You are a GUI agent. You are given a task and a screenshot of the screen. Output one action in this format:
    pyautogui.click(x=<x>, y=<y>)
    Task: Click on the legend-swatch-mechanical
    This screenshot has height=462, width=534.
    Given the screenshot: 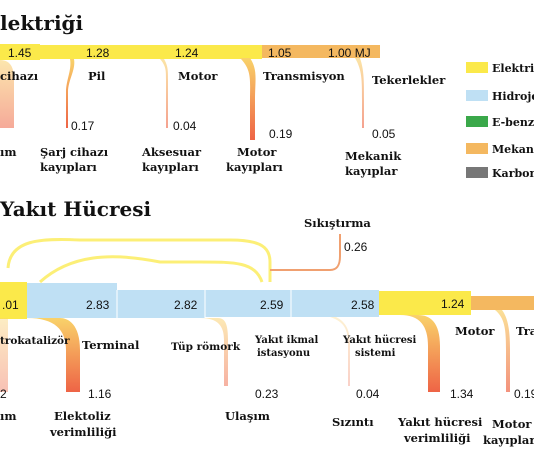 What is the action you would take?
    pyautogui.click(x=477, y=148)
    